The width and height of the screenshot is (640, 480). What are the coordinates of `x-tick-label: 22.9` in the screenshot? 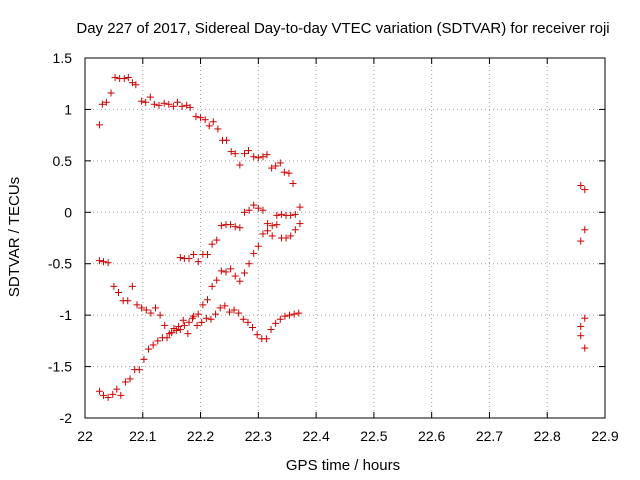 It's located at (604, 436).